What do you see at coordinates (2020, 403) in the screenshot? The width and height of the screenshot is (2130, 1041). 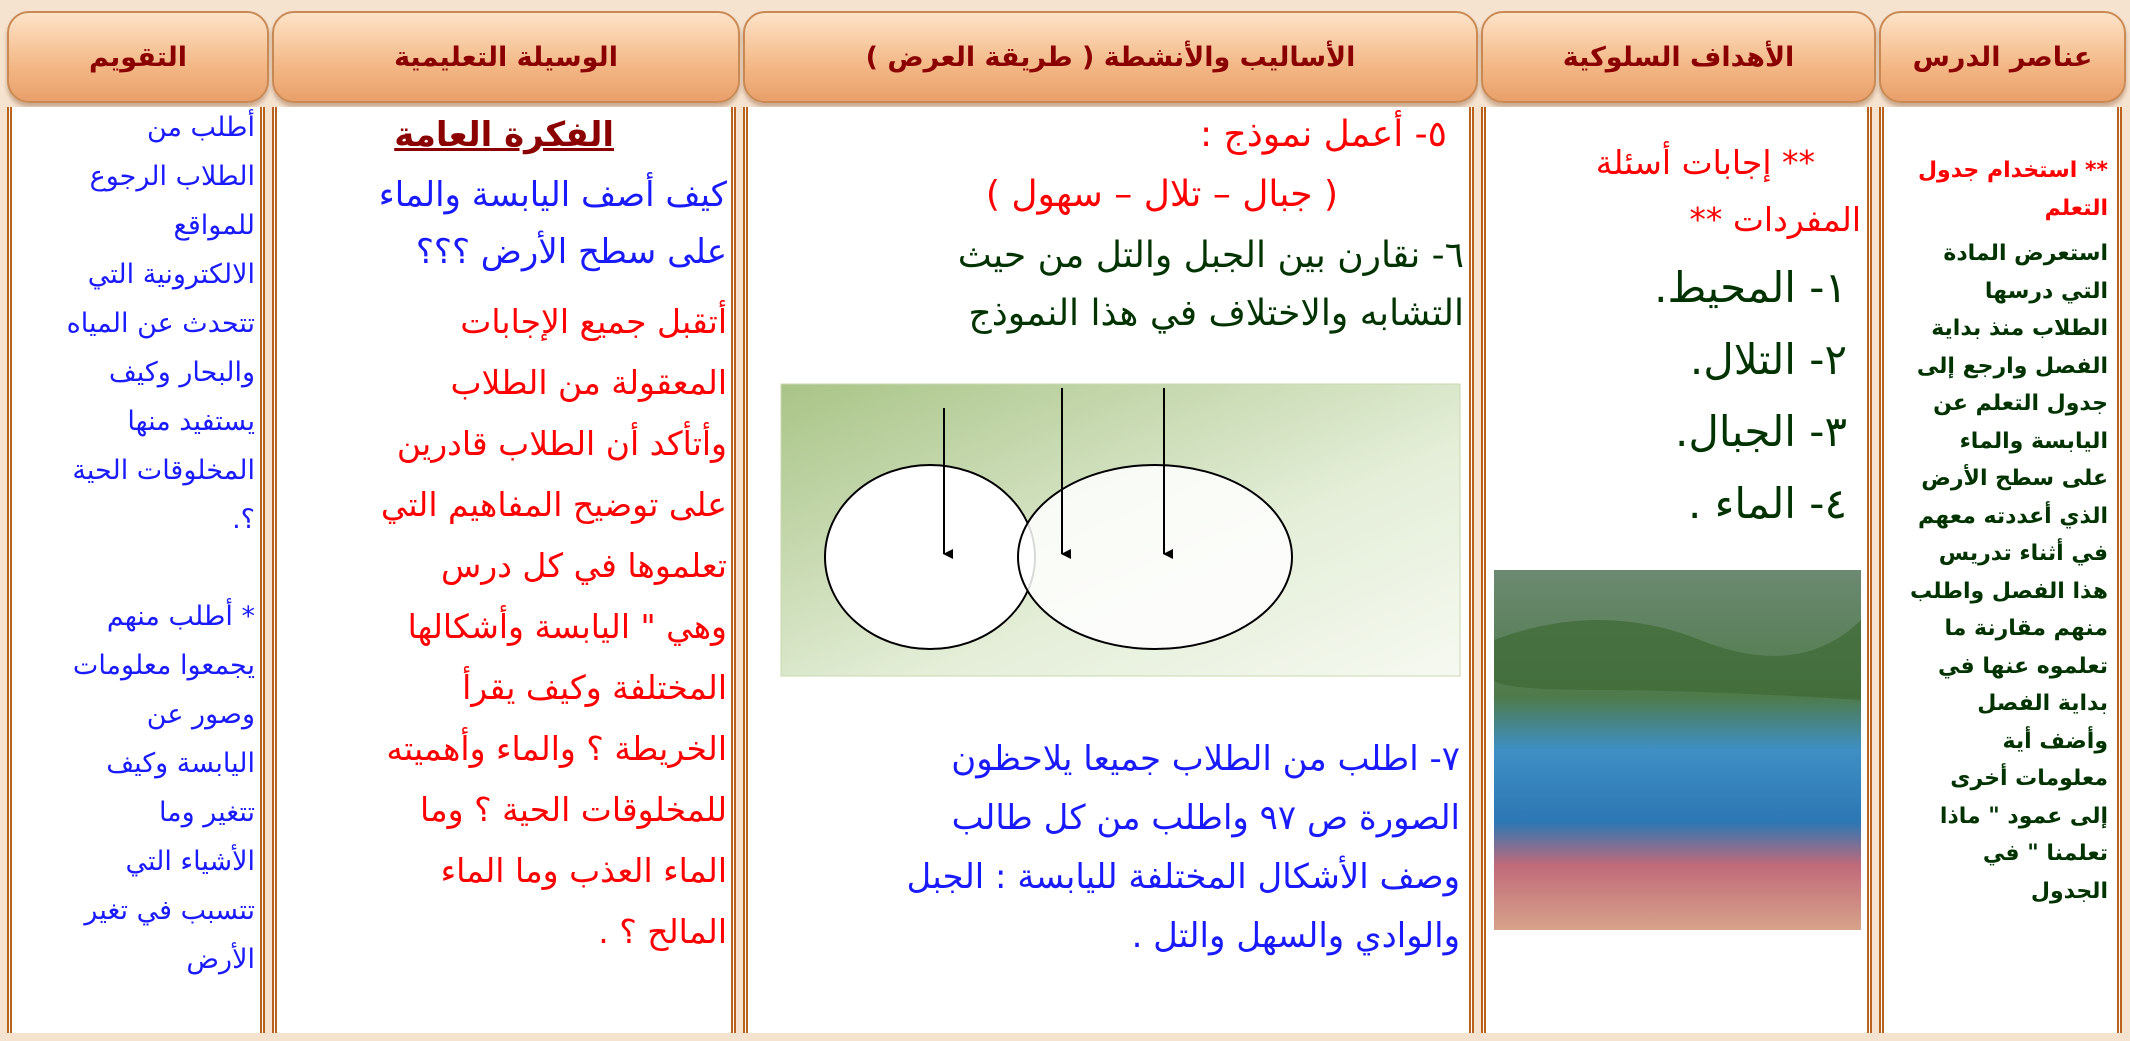 I see `elements-line: جدول التعلم عن` at bounding box center [2020, 403].